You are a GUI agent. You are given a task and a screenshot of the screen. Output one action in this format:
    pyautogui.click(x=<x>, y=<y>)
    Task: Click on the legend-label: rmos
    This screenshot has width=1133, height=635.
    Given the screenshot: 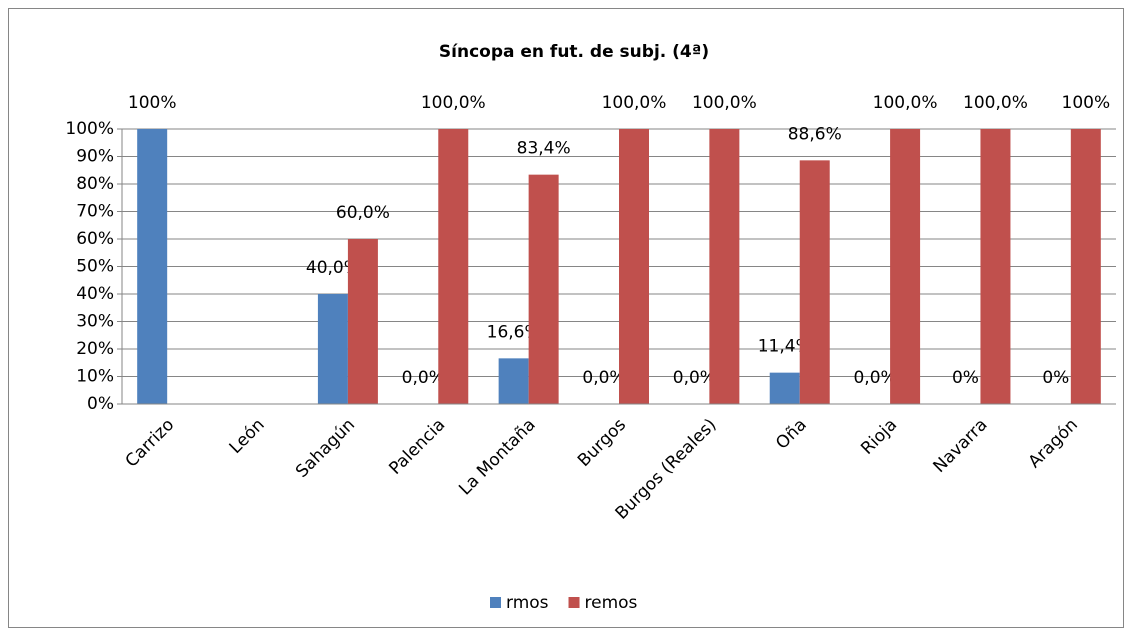 What is the action you would take?
    pyautogui.click(x=527, y=603)
    